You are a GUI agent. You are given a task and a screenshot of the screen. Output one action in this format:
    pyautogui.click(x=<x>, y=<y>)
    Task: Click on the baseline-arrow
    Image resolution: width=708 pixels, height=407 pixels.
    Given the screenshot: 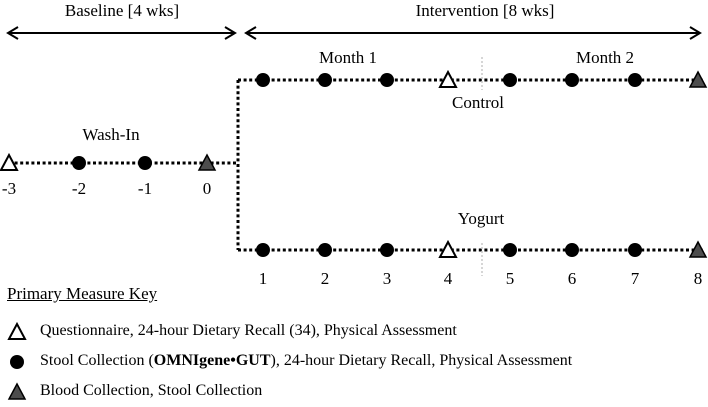 What is the action you would take?
    pyautogui.click(x=121, y=33)
    